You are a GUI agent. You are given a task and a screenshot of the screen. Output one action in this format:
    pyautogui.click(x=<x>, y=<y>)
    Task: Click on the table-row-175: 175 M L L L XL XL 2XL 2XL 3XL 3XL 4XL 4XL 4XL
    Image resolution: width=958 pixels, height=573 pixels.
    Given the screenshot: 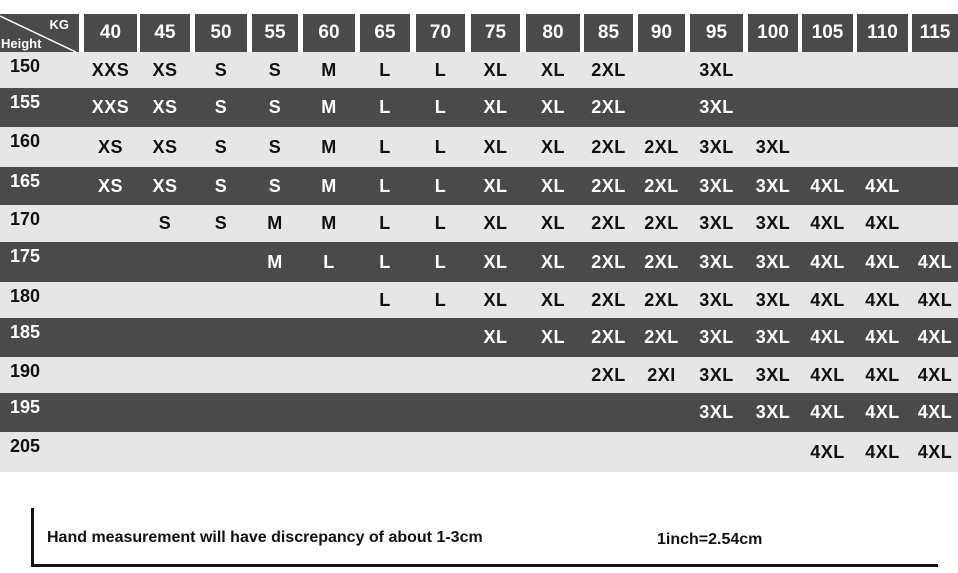 What is the action you would take?
    pyautogui.click(x=479, y=262)
    